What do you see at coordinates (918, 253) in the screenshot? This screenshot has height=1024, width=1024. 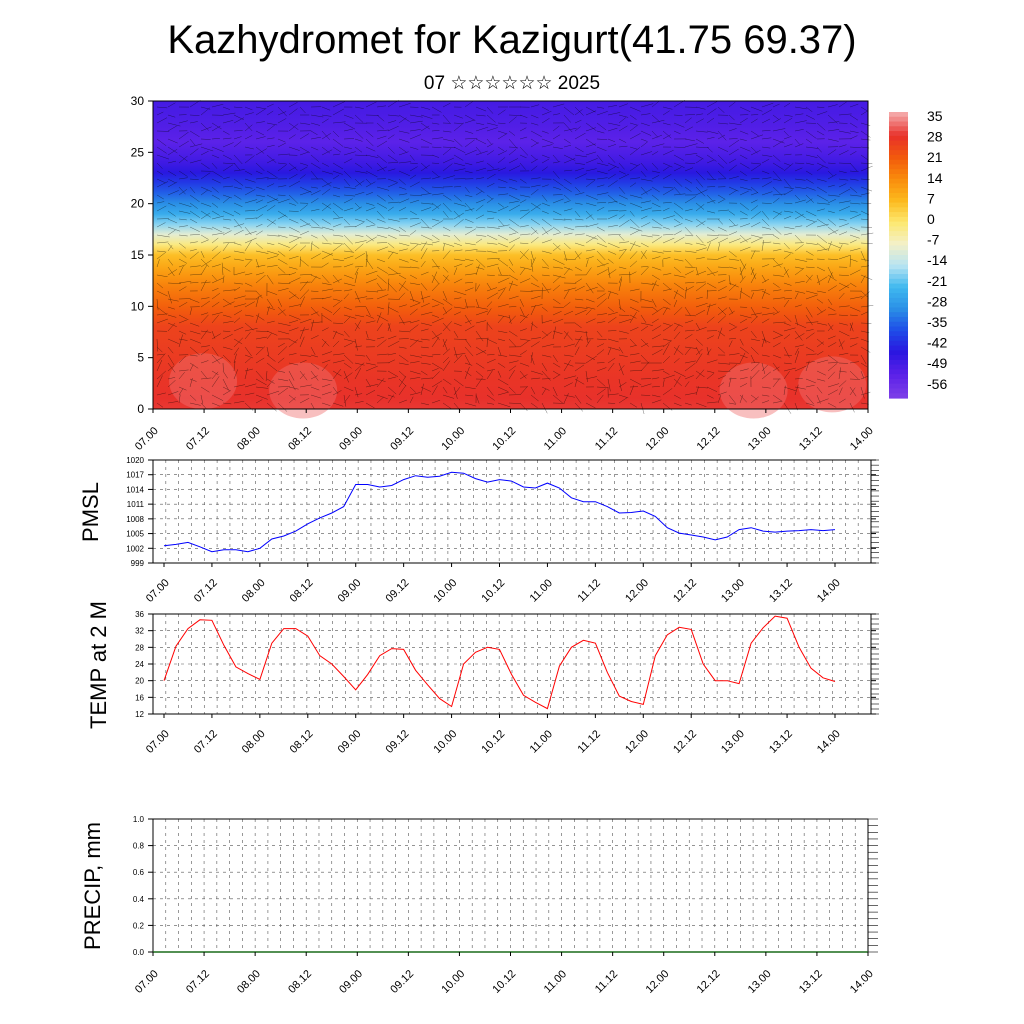 I see `colorbar: 35 28 21 14 7 0 -7 -14 -21 -28 -35 -42 -49 -56` at bounding box center [918, 253].